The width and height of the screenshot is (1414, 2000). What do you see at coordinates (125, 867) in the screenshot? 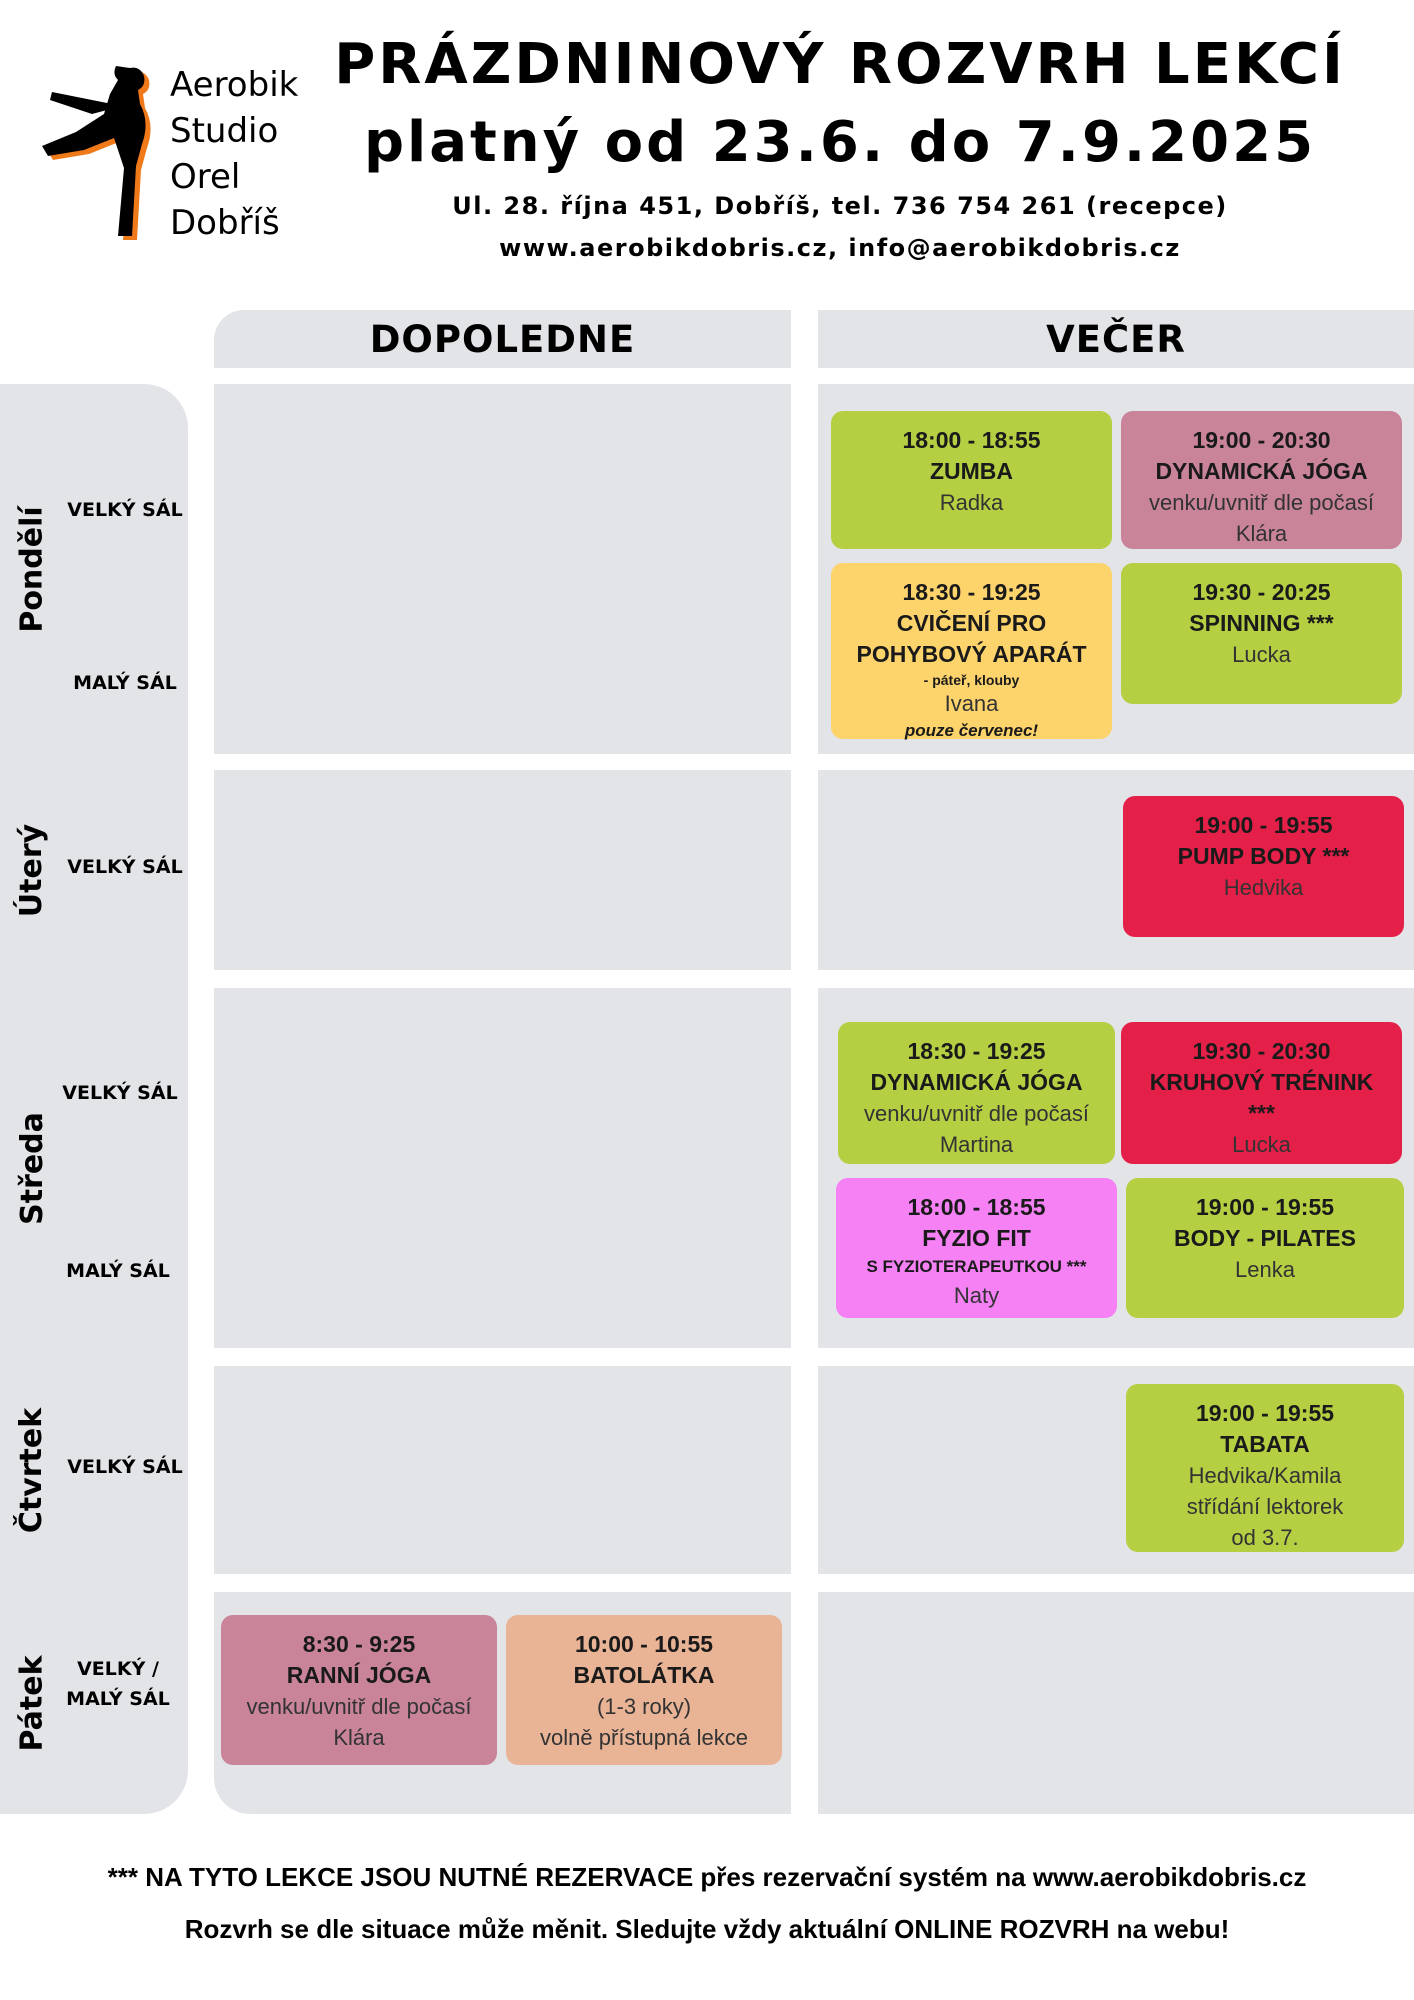
I see `room-tuesday-velky: VELKÝ SÁL` at bounding box center [125, 867].